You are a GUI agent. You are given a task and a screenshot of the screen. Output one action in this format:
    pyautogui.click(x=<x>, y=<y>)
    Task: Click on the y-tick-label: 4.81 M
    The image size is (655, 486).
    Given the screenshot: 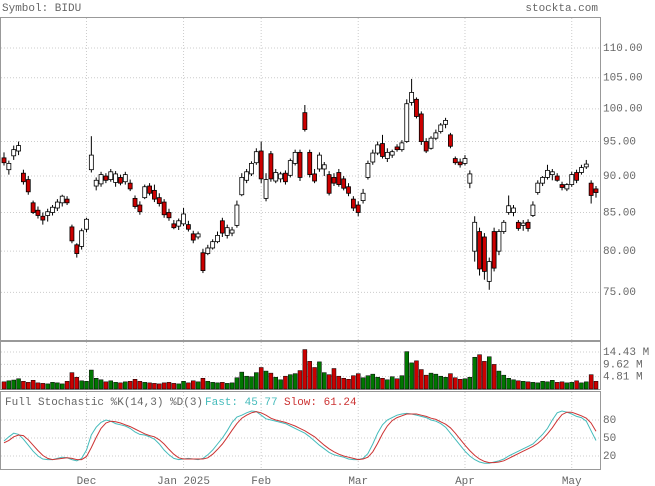 What is the action you would take?
    pyautogui.click(x=623, y=378)
    